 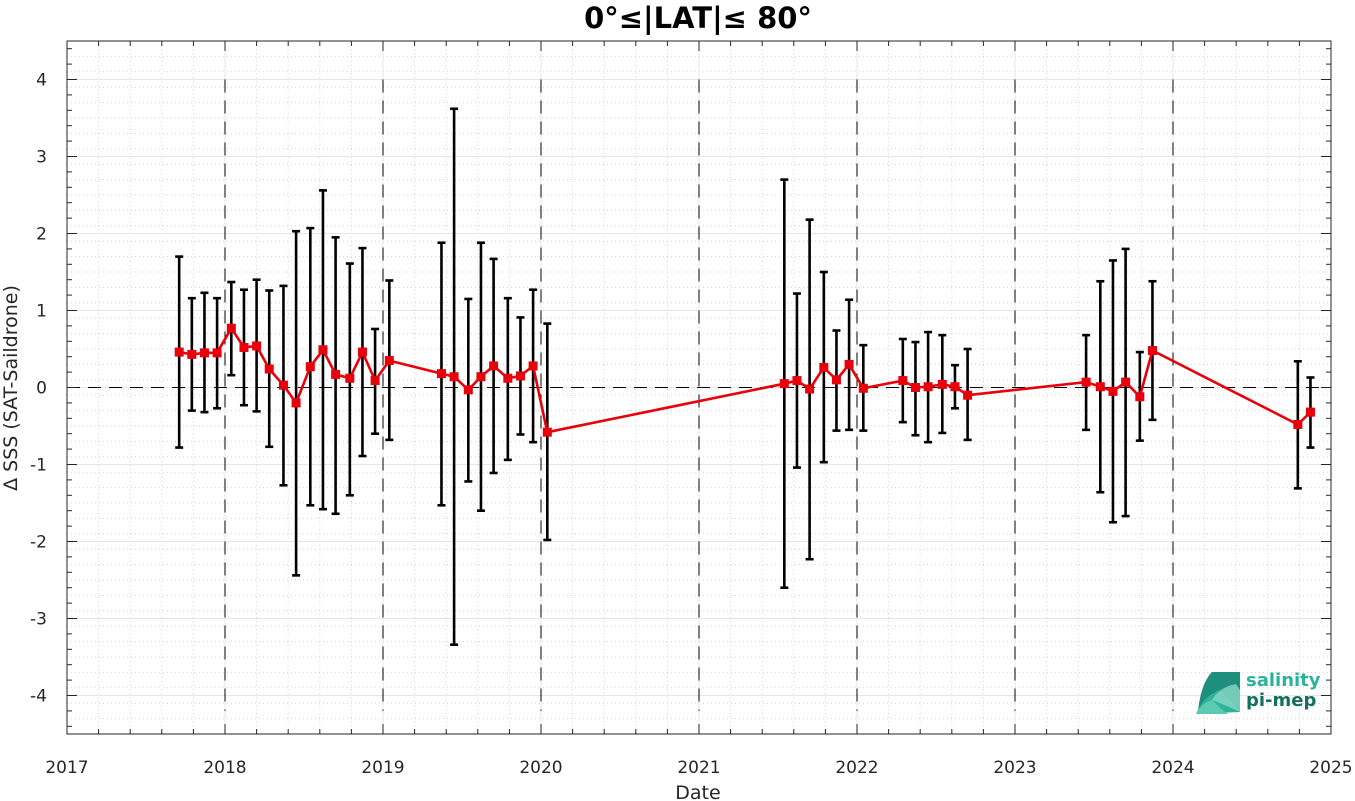 I want to click on x-tick-label: 2017, so click(x=66, y=768).